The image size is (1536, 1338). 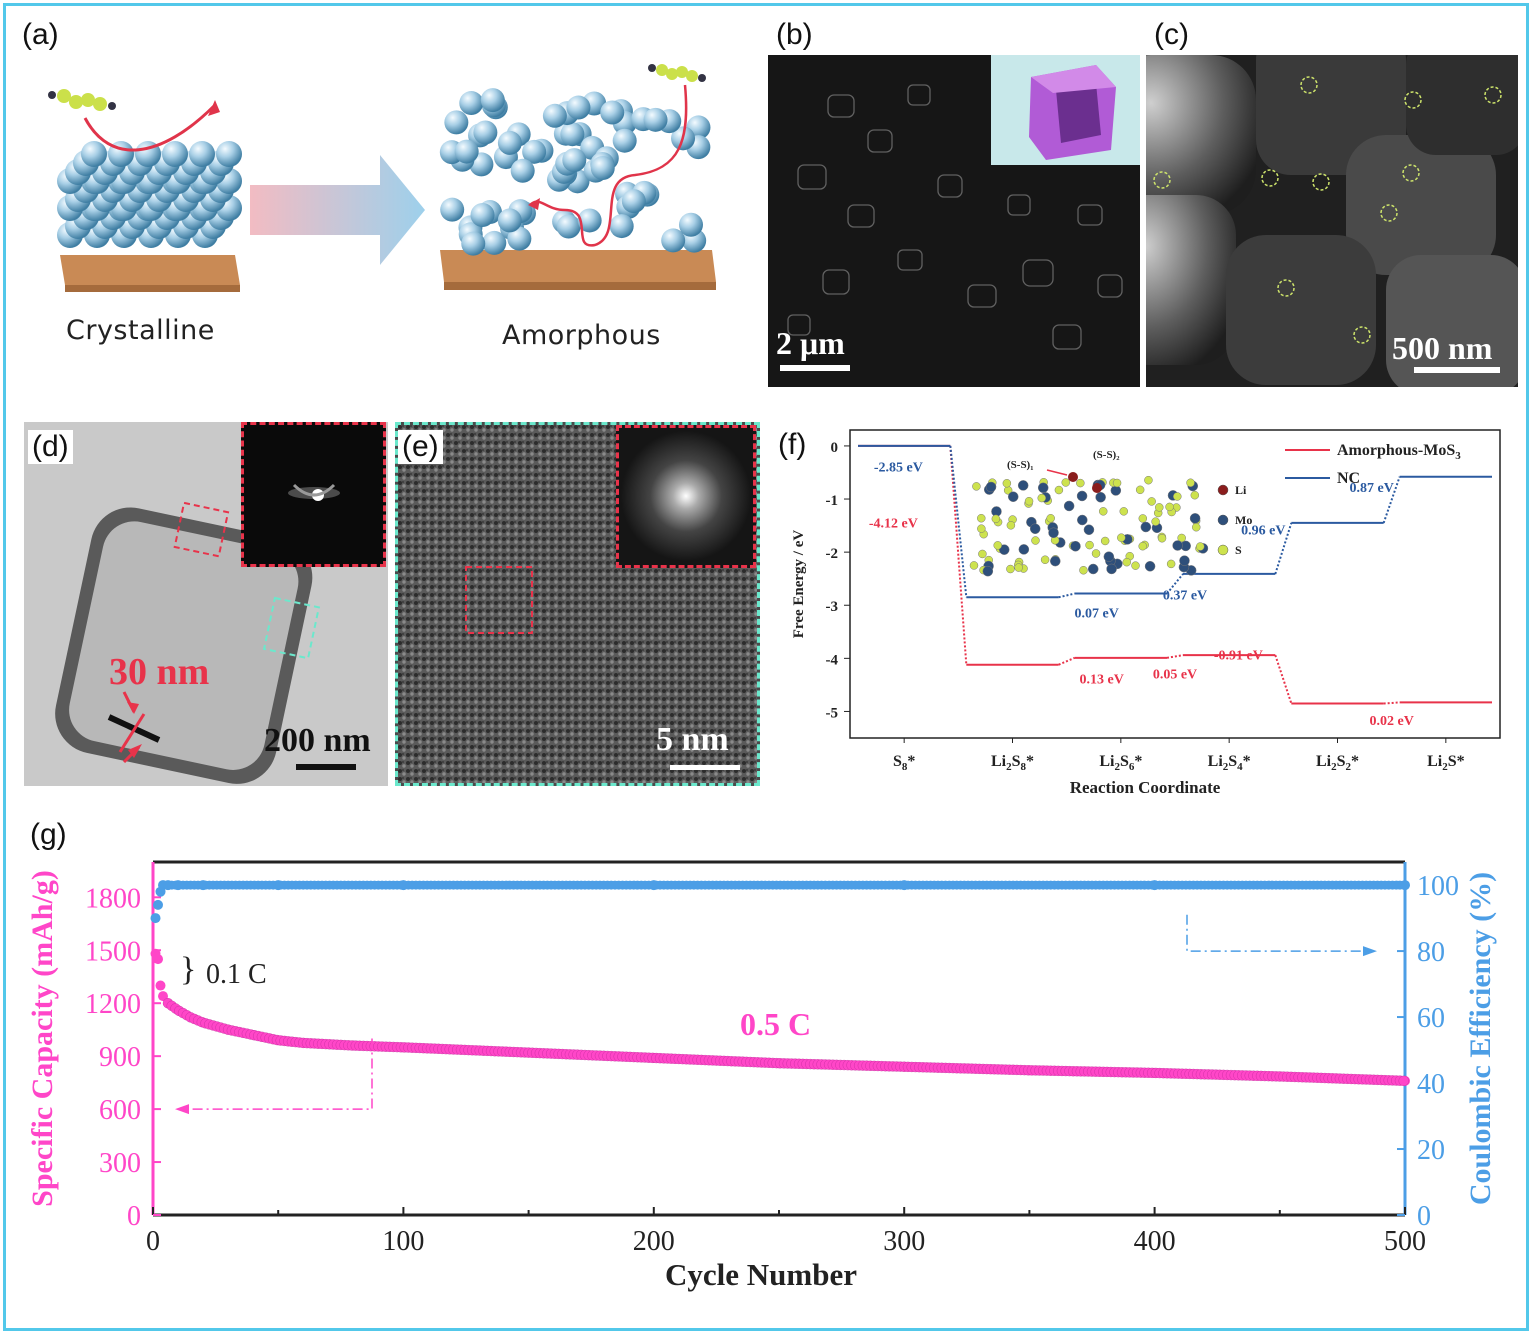 I want to click on panel-c-label: (c), so click(x=1171, y=35).